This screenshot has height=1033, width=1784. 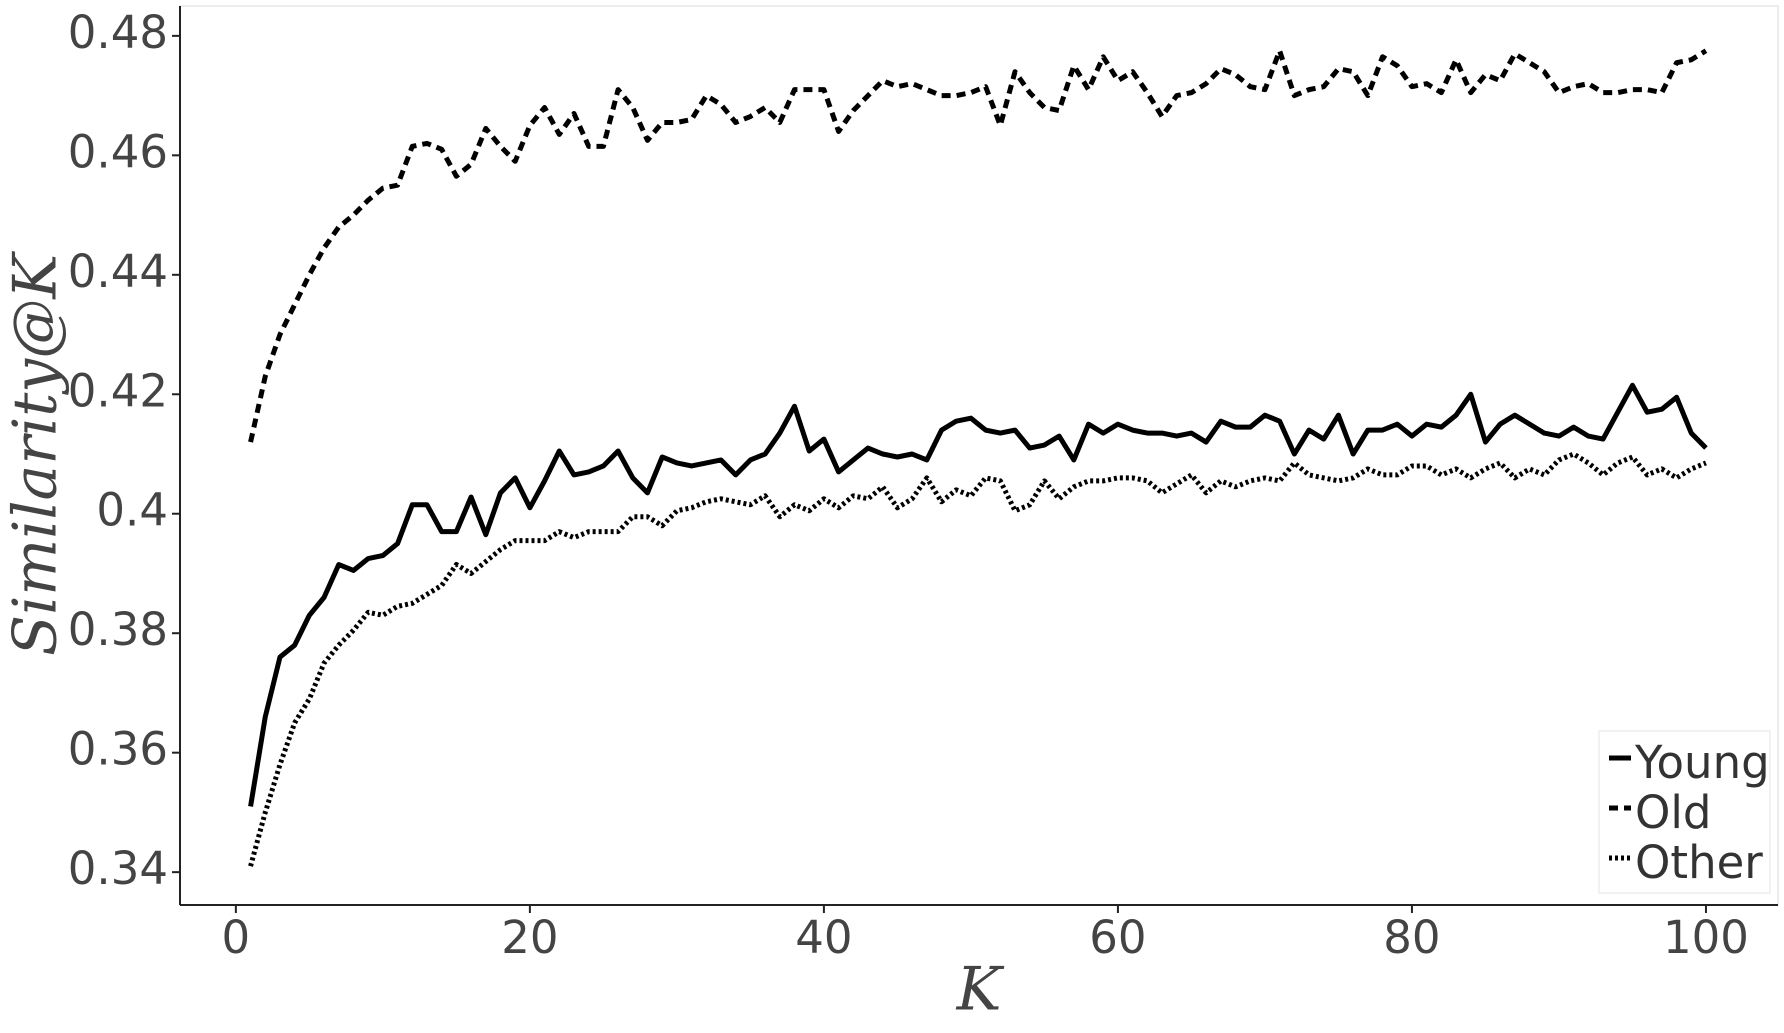 I want to click on x-tick-label: 40, so click(x=823, y=937).